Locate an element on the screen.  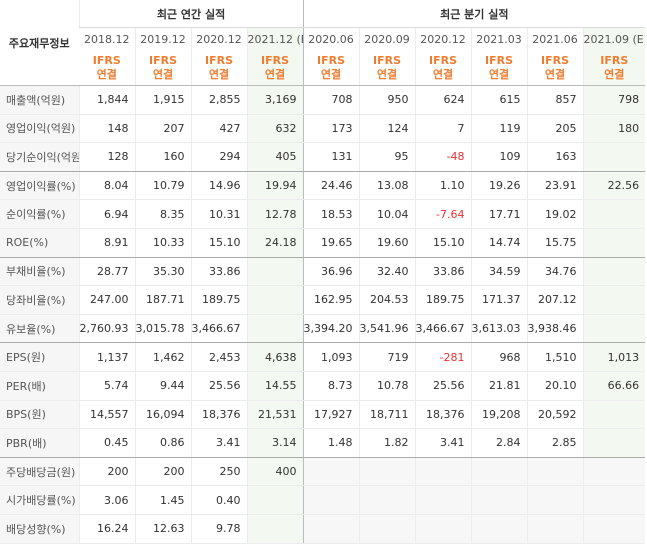
table-cell: 708 is located at coordinates (331, 100).